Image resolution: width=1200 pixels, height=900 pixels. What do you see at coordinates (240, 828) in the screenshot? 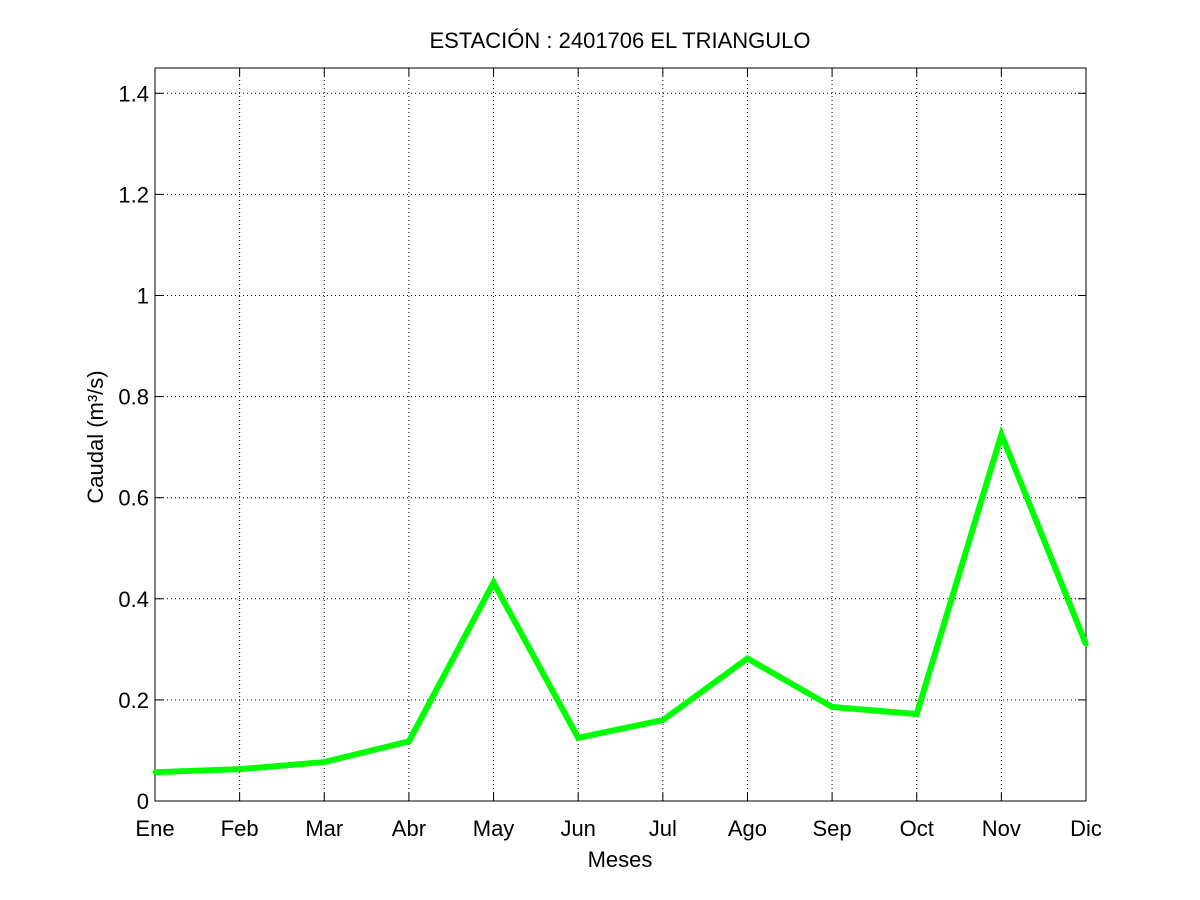
I see `x-tick-label: Feb` at bounding box center [240, 828].